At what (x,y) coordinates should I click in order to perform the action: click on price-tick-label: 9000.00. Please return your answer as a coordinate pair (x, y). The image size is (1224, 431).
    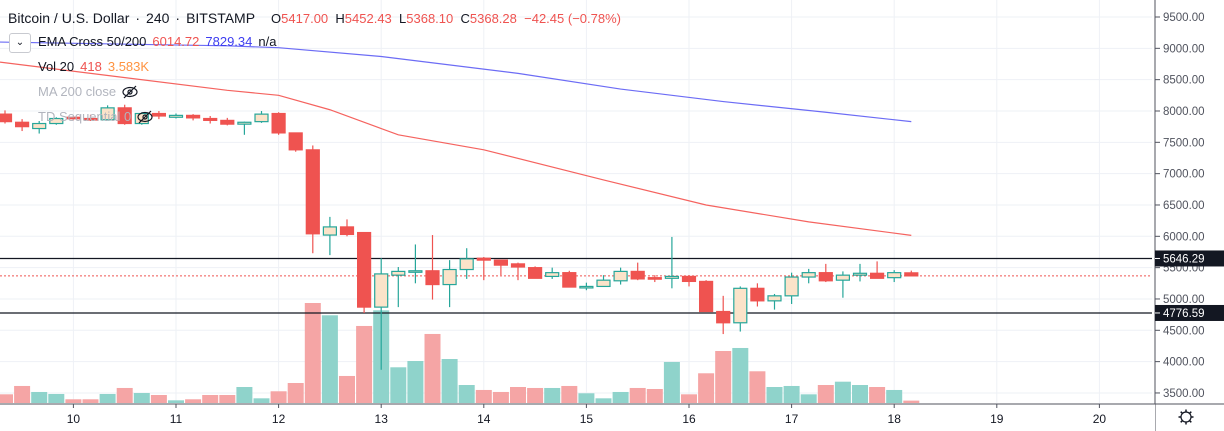
    Looking at the image, I should click on (1184, 49).